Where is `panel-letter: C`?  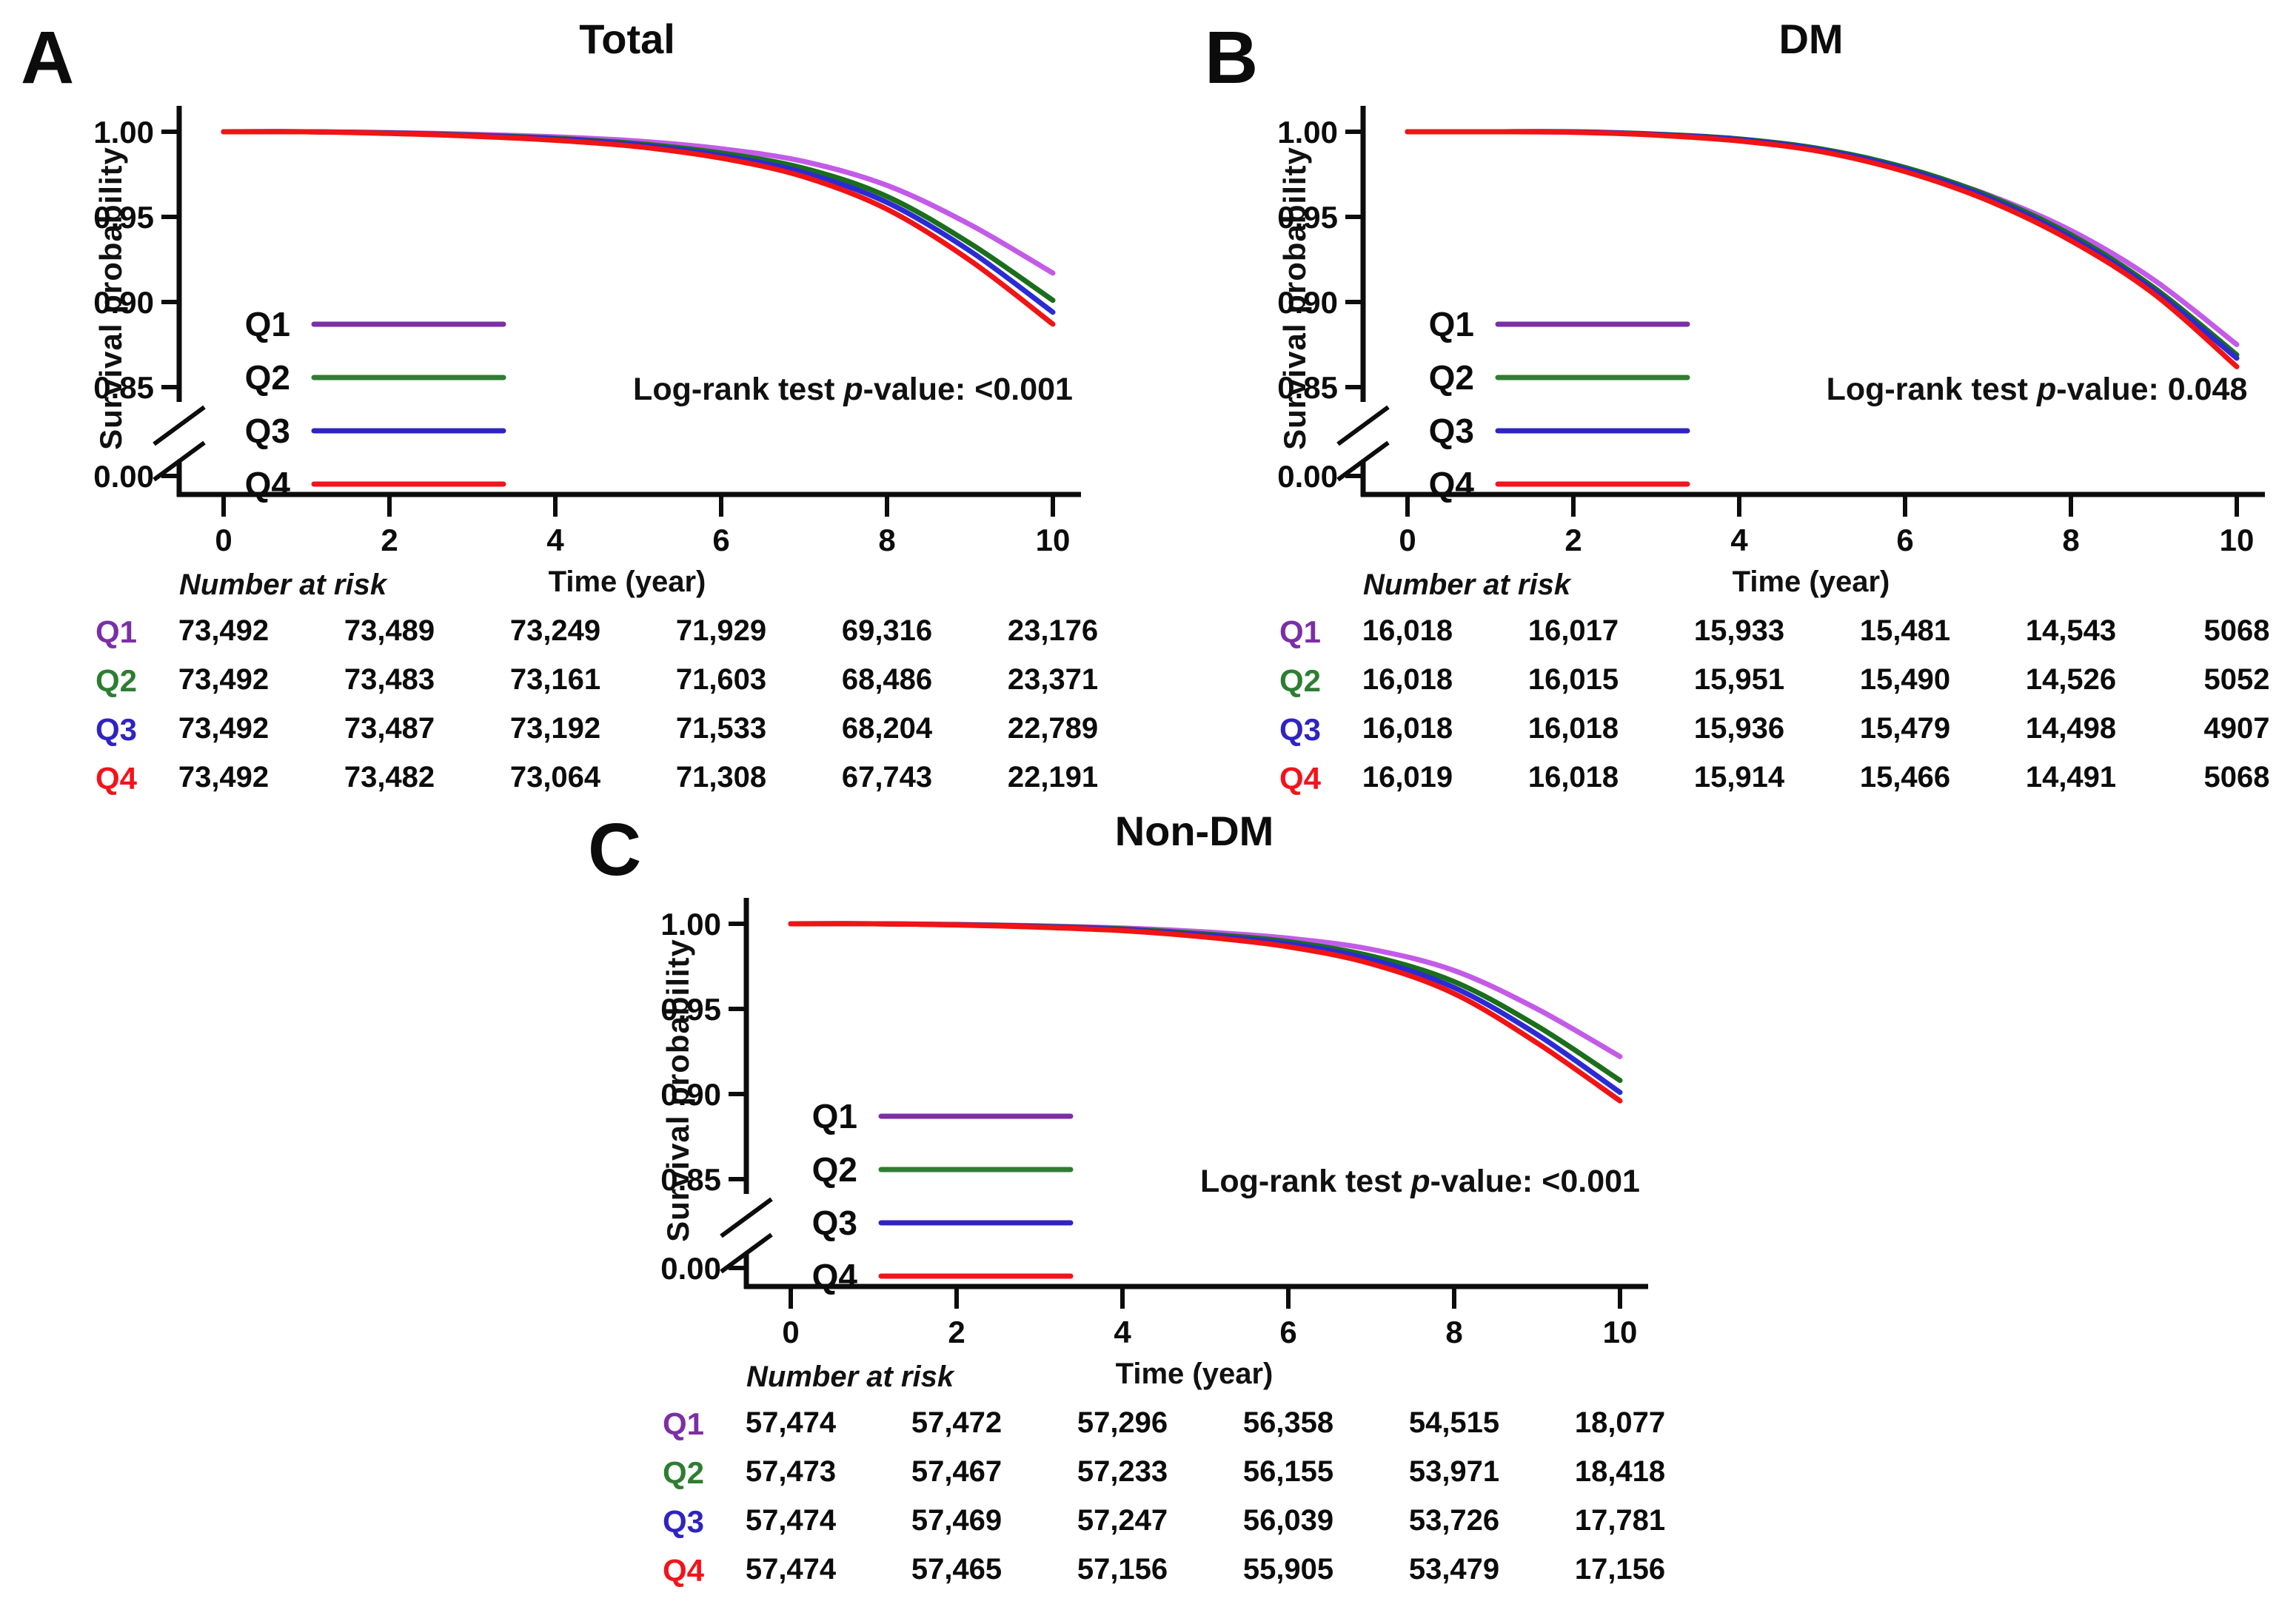 panel-letter: C is located at coordinates (615, 850).